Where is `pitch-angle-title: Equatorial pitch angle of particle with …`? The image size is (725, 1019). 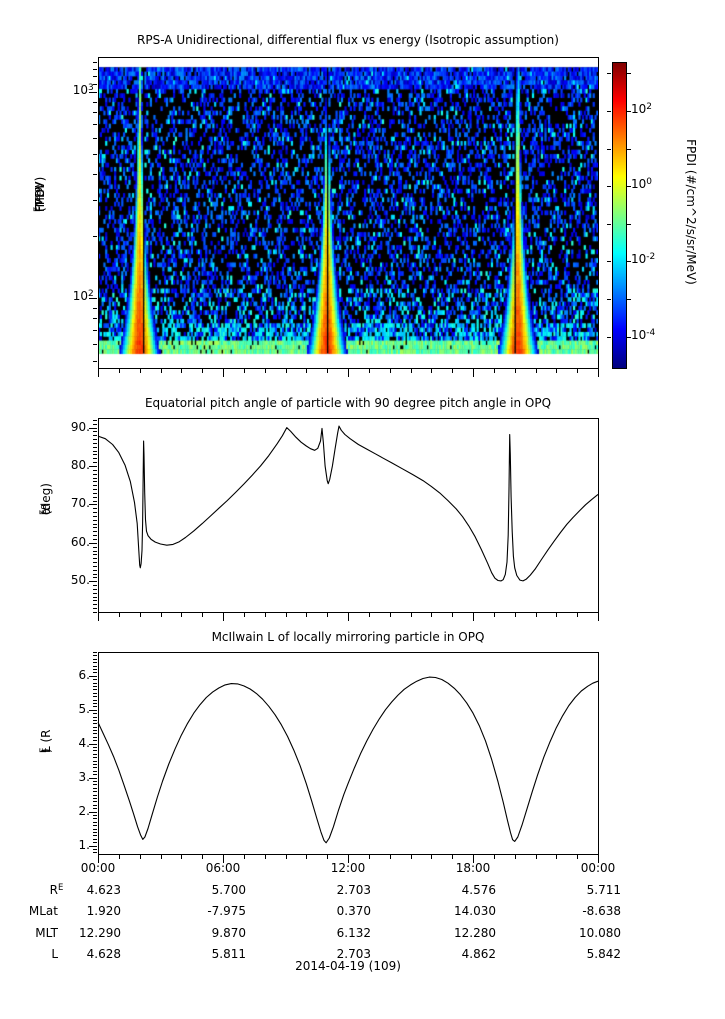
pitch-angle-title: Equatorial pitch angle of particle with … is located at coordinates (348, 403).